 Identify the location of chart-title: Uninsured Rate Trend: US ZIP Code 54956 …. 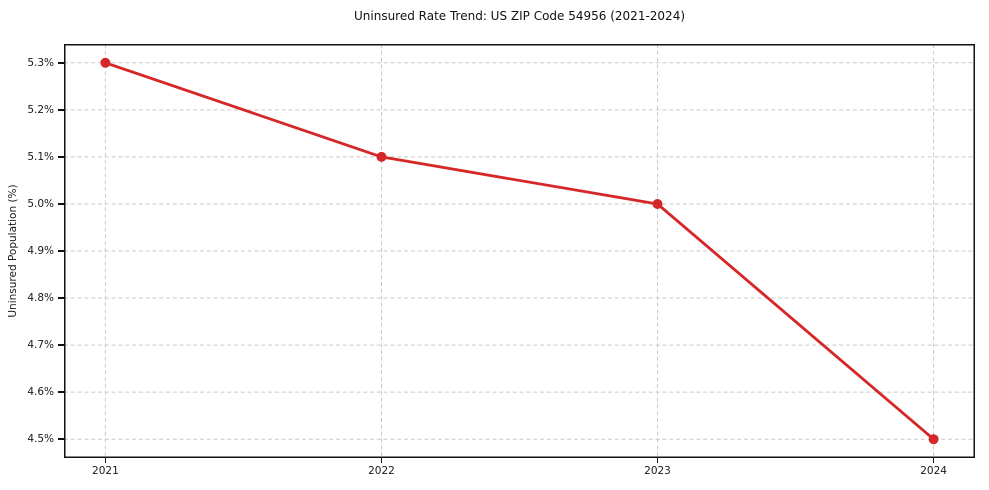
(519, 16).